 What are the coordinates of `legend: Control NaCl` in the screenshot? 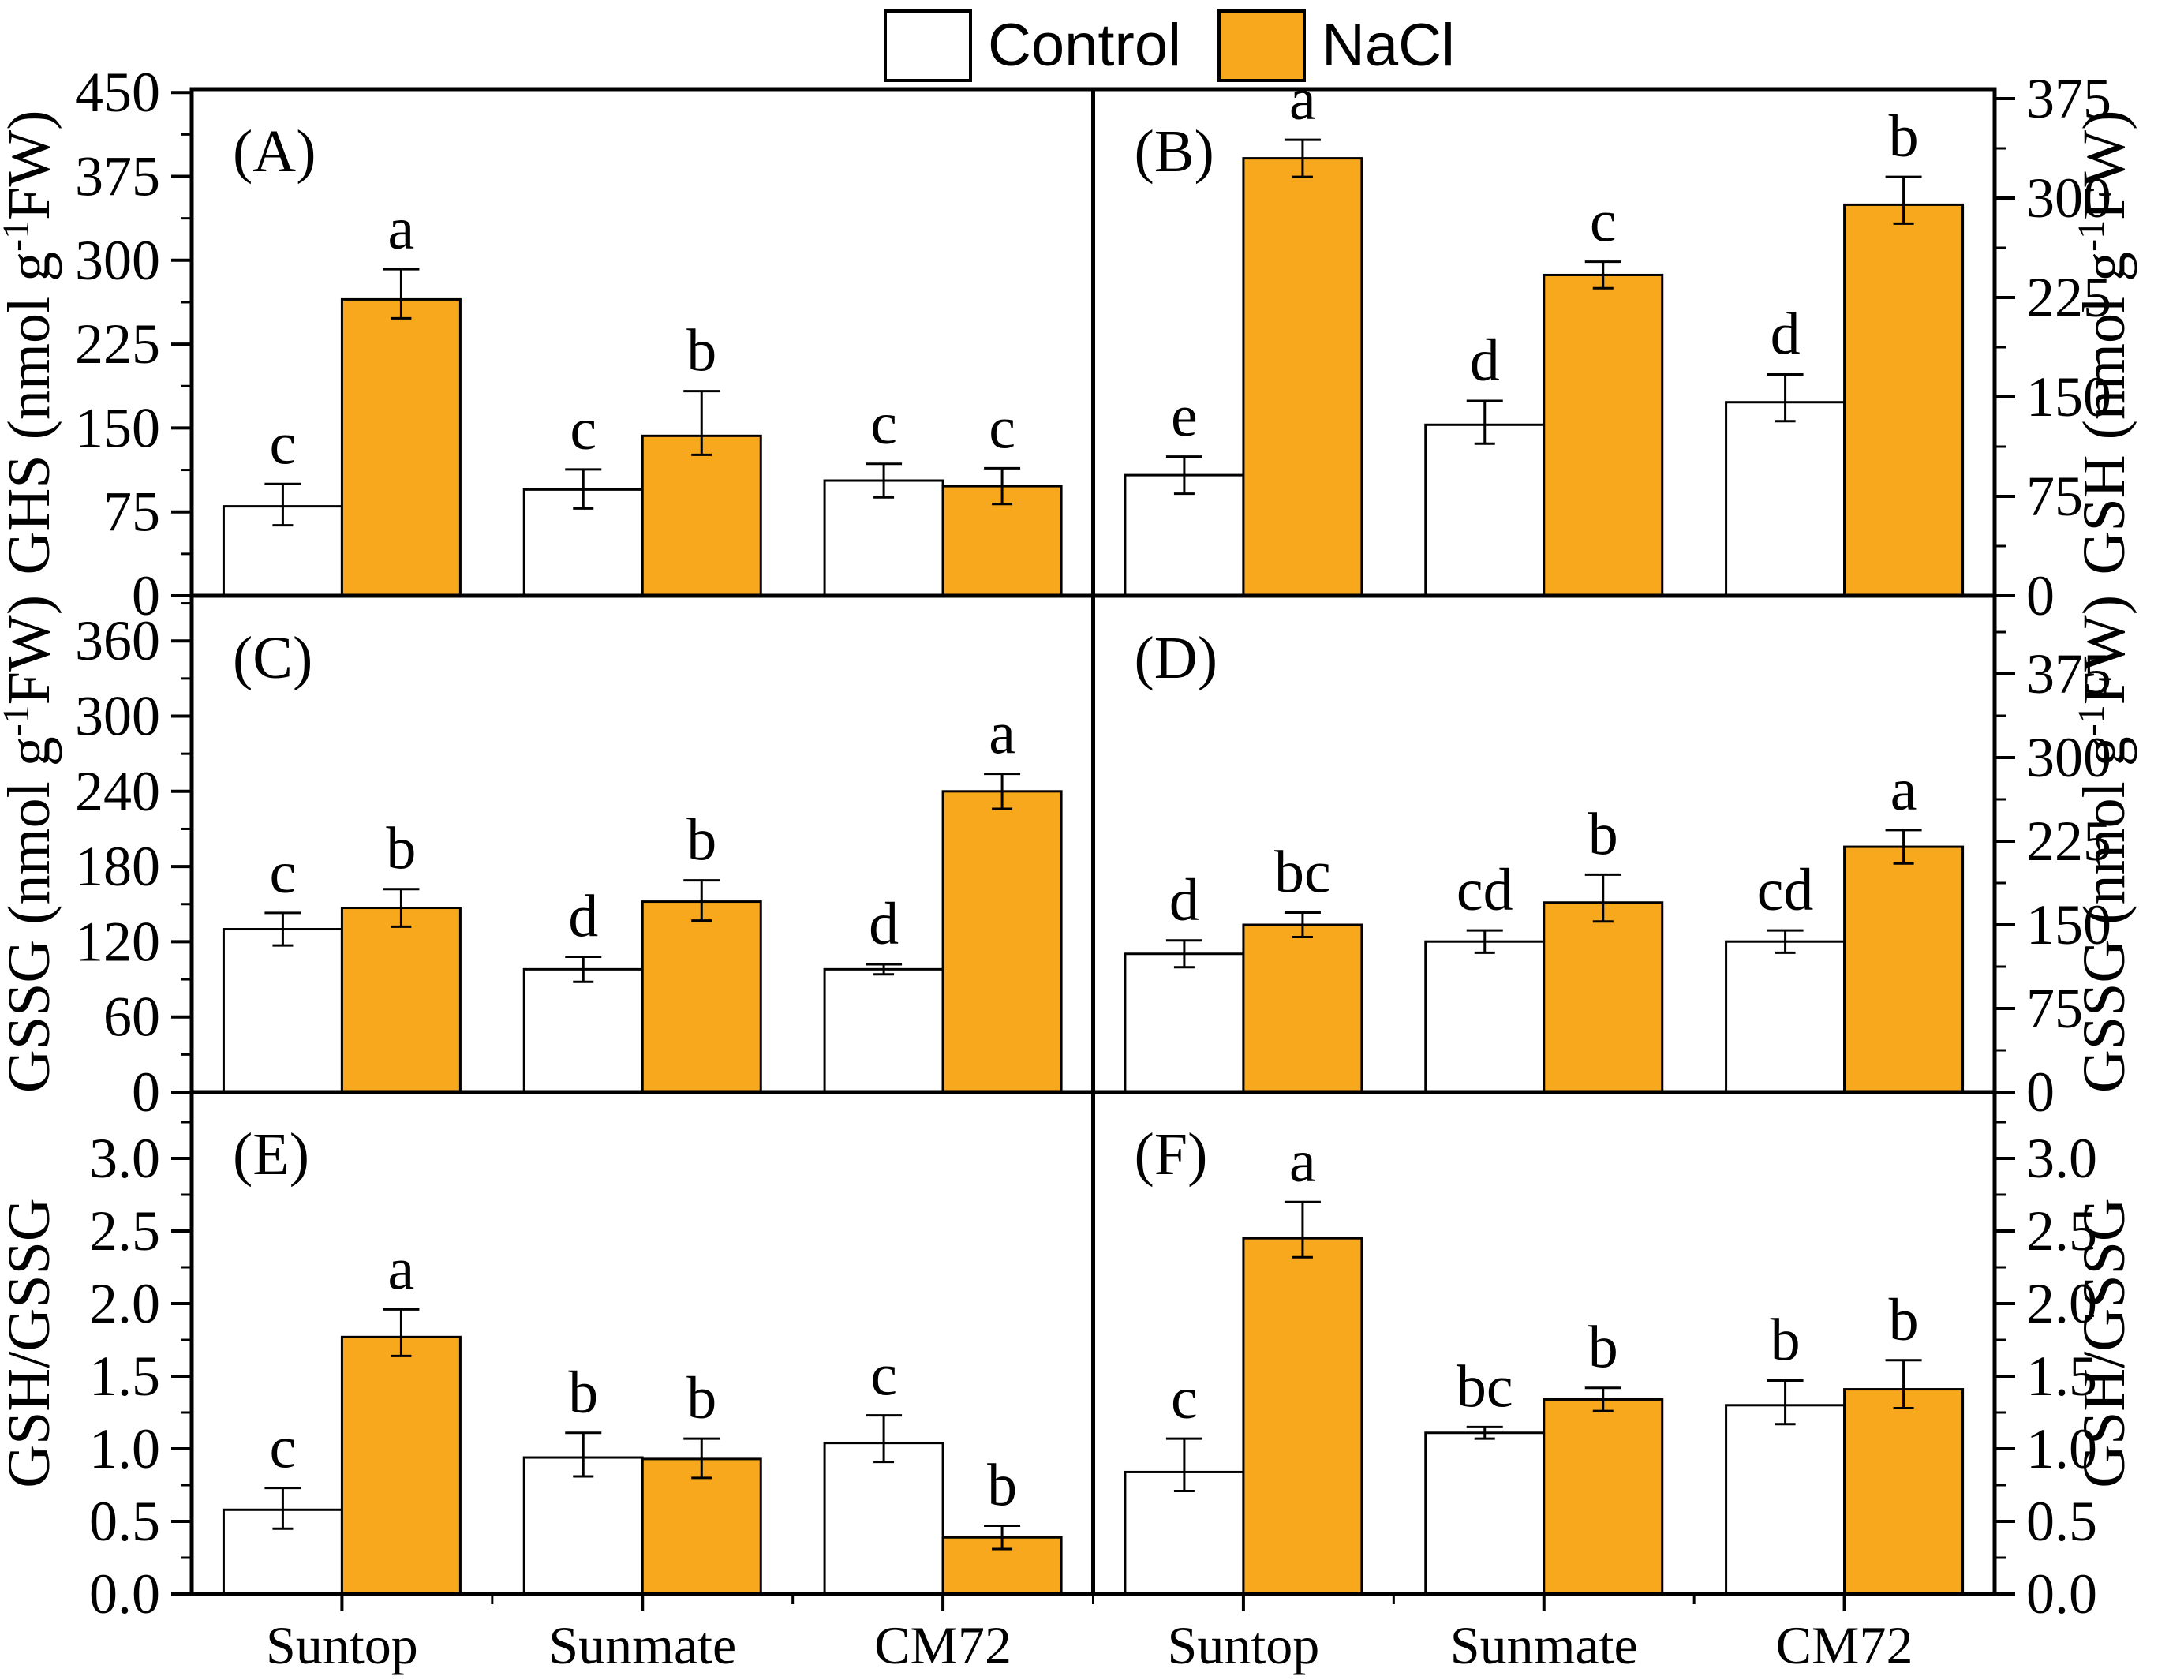 It's located at (1169, 45).